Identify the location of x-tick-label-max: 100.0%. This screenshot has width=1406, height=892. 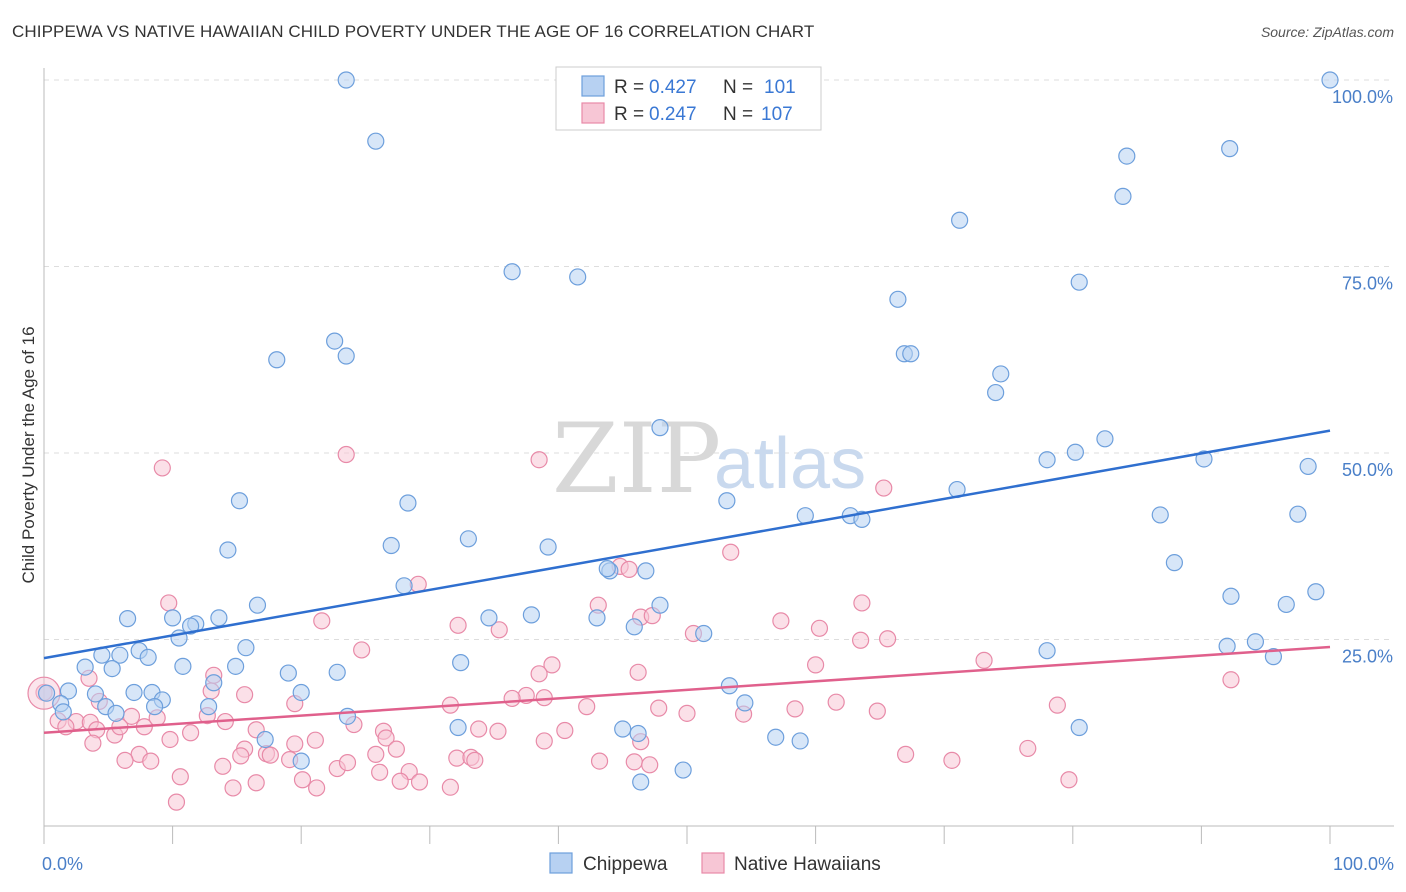
(1363, 864).